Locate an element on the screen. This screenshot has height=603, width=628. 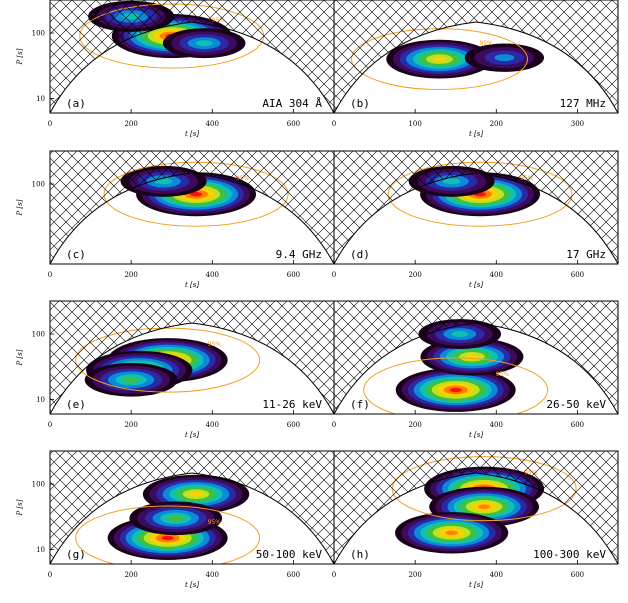
band-label: 50-100 keV is located at coordinates (289, 554).